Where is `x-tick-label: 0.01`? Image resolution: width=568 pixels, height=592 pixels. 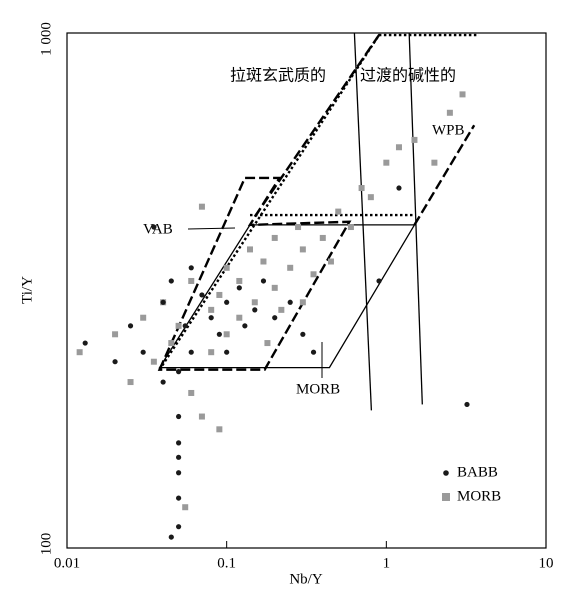
x-tick-label: 0.01 is located at coordinates (67, 563).